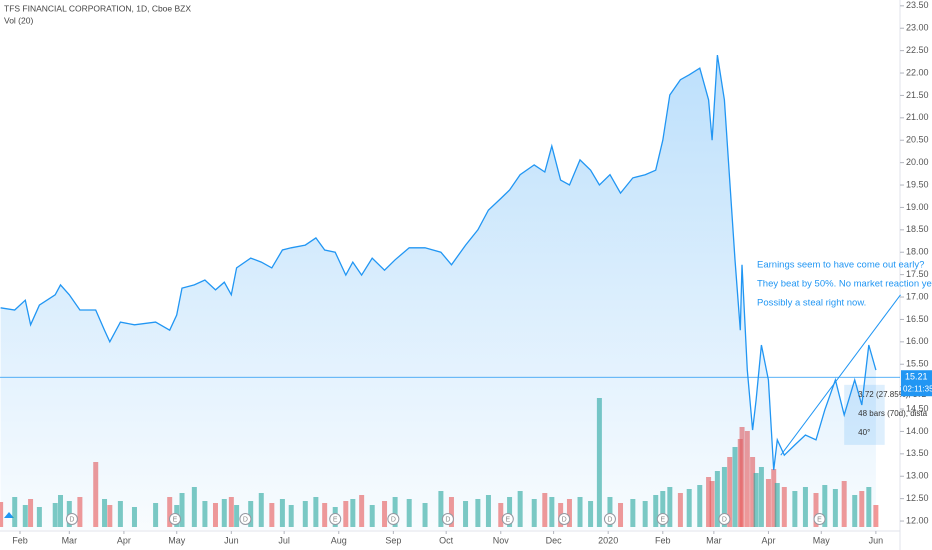 The image size is (932, 550). I want to click on x-tick-label: Oct, so click(446, 540).